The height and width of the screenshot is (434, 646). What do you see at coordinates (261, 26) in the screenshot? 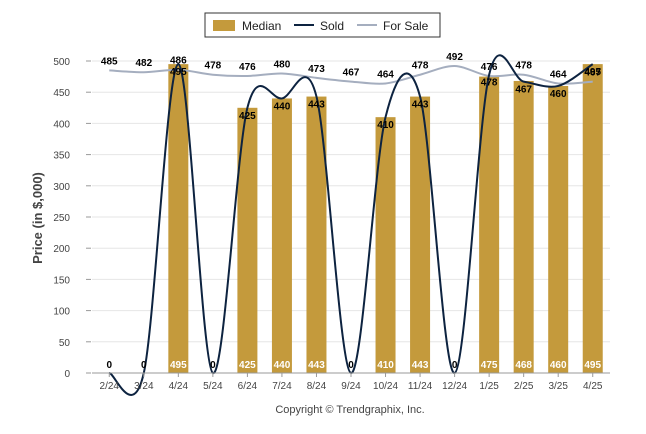
I see `legend-label-median: Median` at bounding box center [261, 26].